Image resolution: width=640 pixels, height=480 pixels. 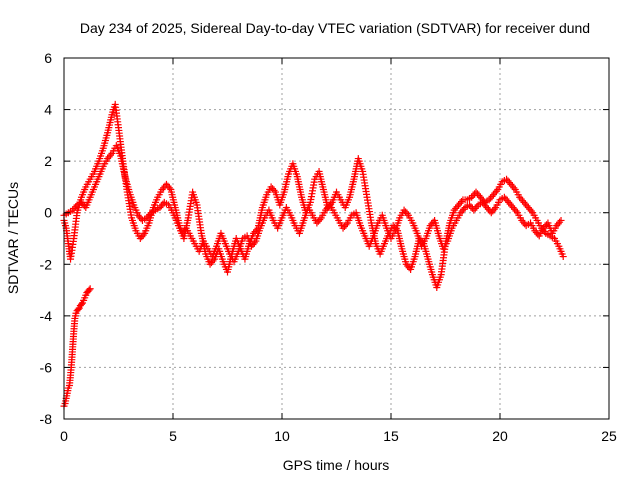 I want to click on x-tick-label: 15, so click(x=391, y=436).